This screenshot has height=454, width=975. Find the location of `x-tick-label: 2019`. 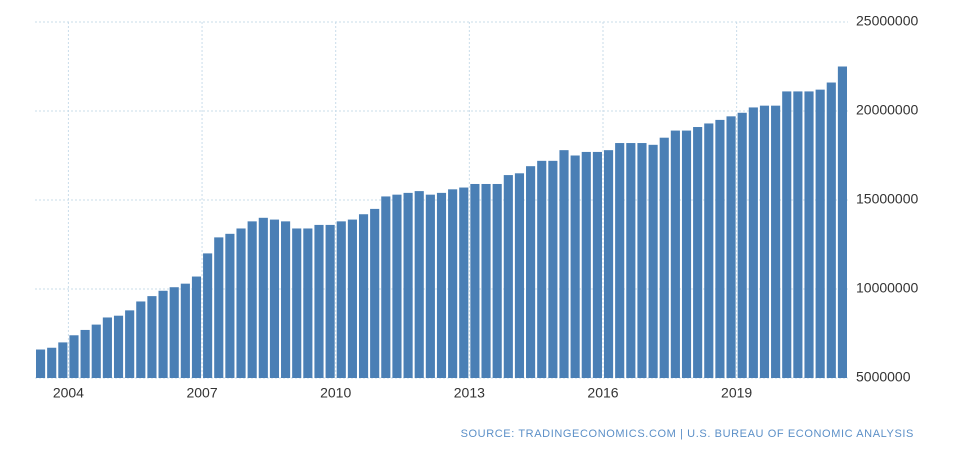

x-tick-label: 2019 is located at coordinates (736, 393).